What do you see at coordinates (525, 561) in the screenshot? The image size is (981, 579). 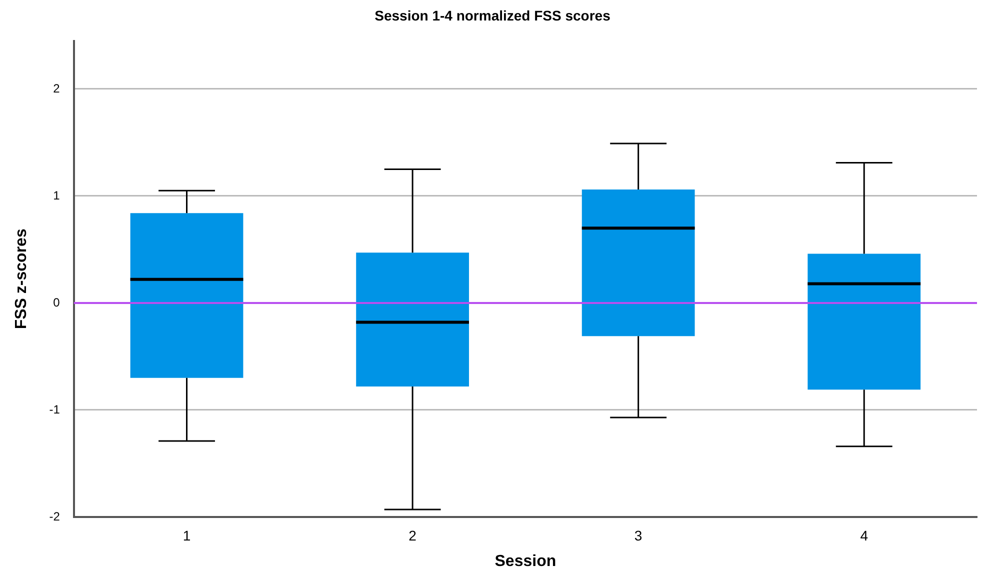 I see `x-axis-title: Session` at bounding box center [525, 561].